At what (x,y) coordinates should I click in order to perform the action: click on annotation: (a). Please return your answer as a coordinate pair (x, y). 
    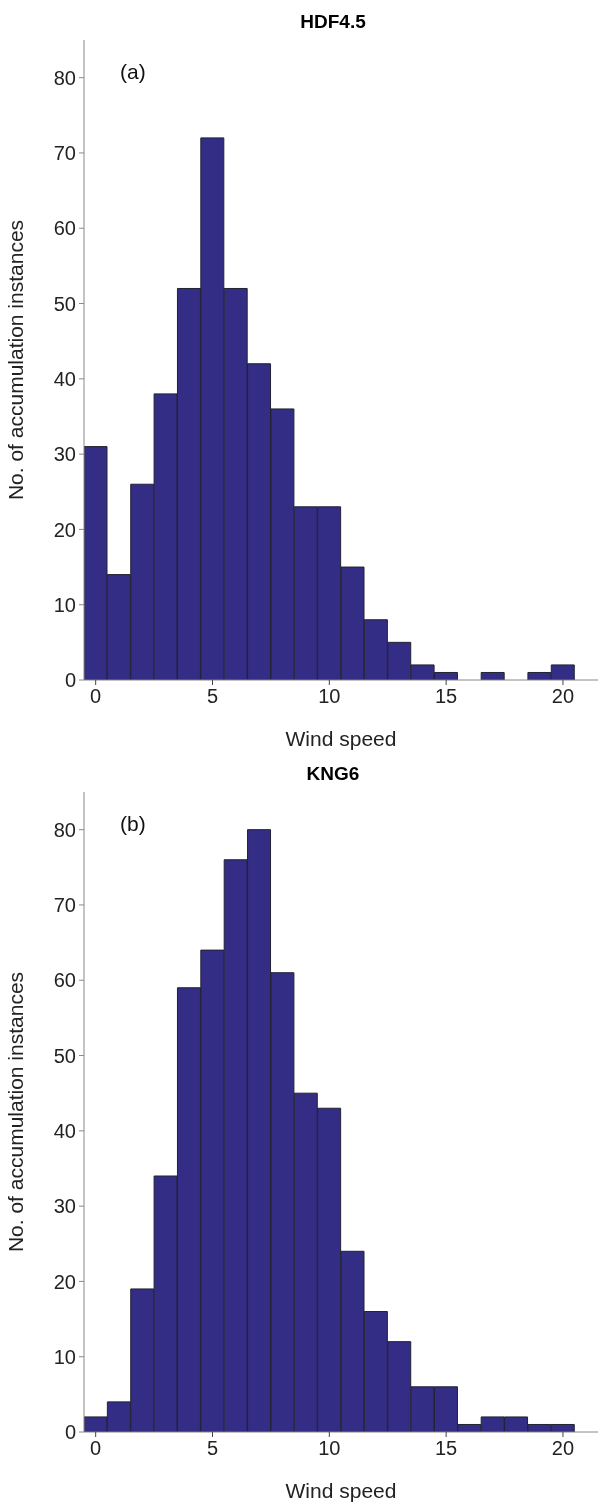
    Looking at the image, I should click on (133, 72).